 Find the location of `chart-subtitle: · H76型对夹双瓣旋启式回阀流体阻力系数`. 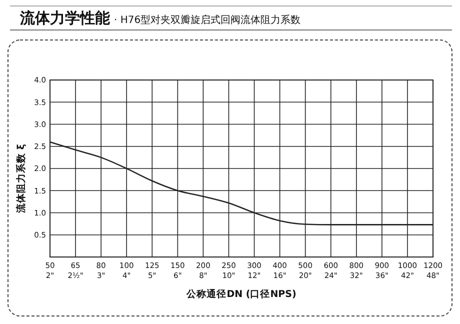

chart-subtitle: · H76型对夹双瓣旋启式回阀流体阻力系数 is located at coordinates (207, 20).